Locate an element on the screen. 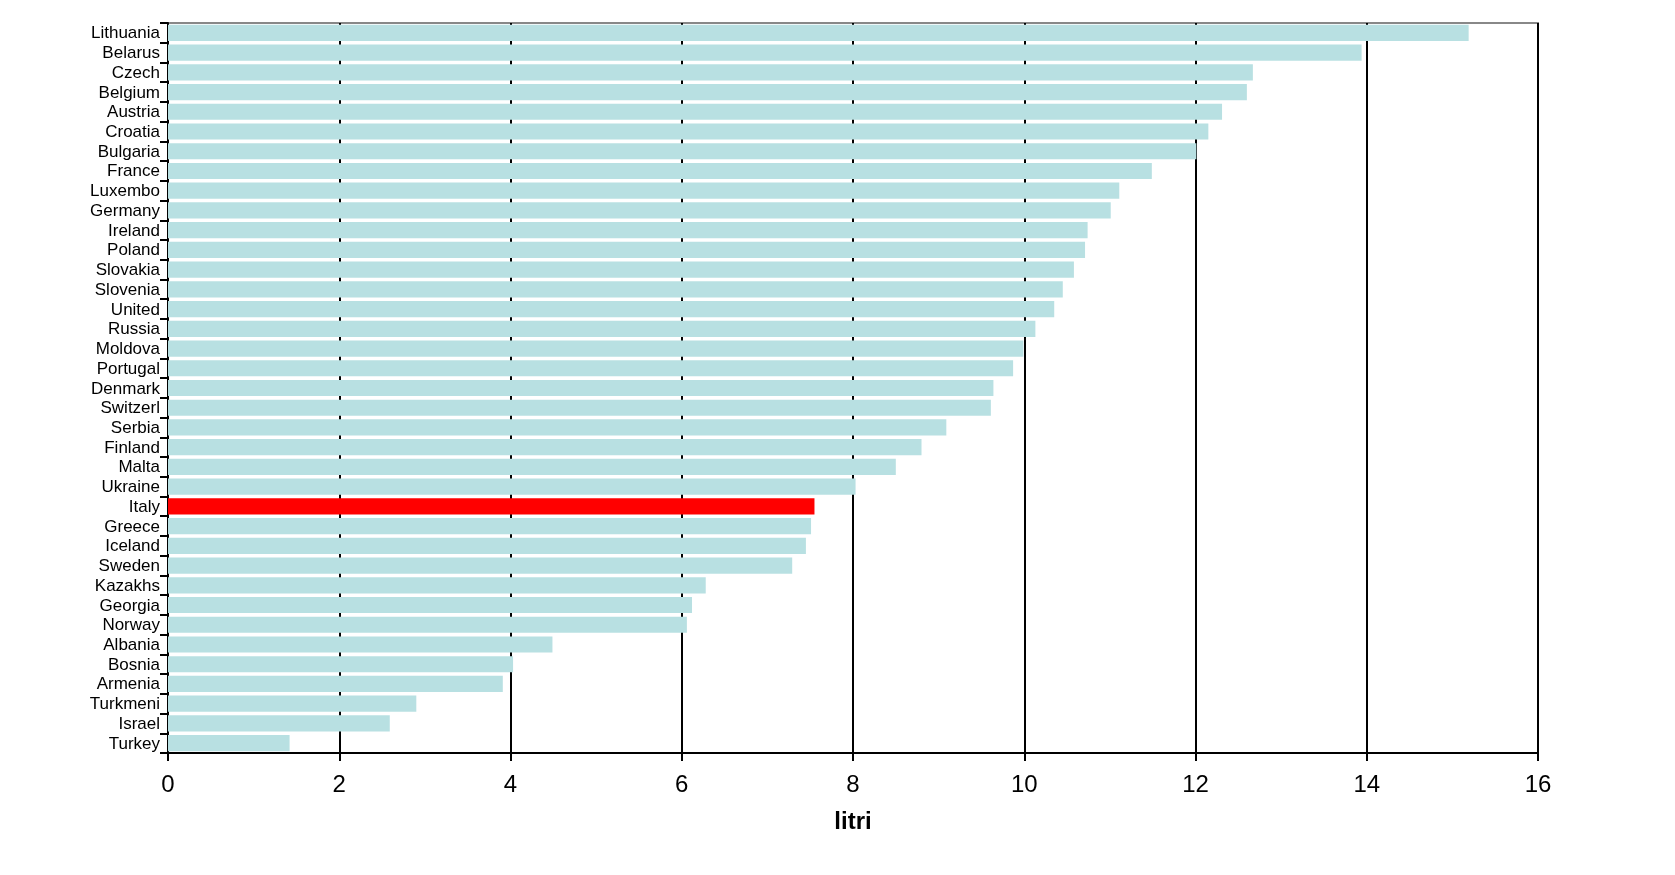  y-tick-label: Russia is located at coordinates (134, 329).